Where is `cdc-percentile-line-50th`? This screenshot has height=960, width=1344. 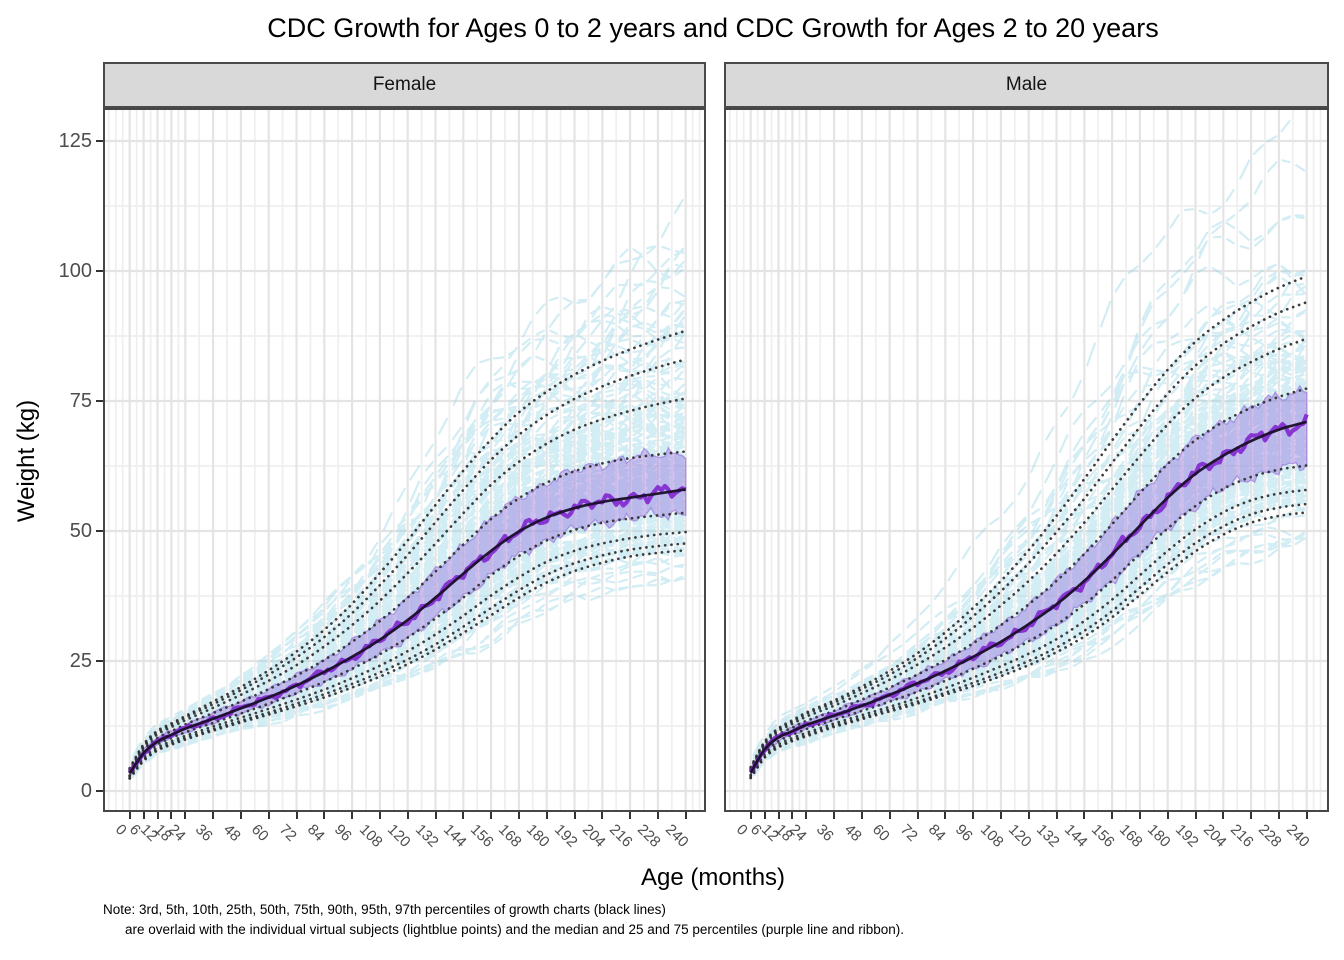 cdc-percentile-line-50th is located at coordinates (407, 631).